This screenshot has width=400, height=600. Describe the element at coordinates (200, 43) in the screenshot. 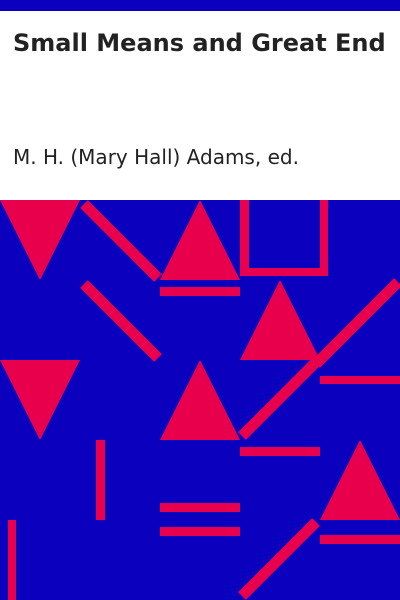

I see `book-title: Small Means and Great Ends` at that location.